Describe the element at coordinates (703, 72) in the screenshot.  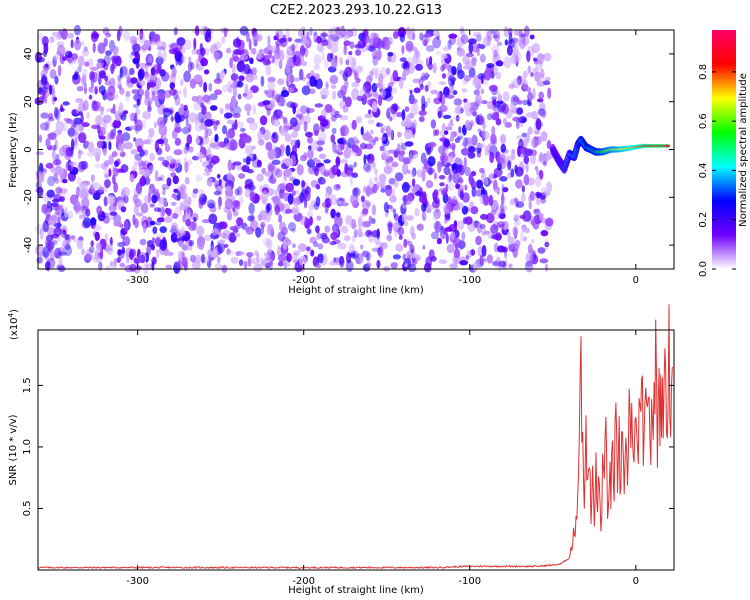
I see `colorbar-tick-label: 0.8` at that location.